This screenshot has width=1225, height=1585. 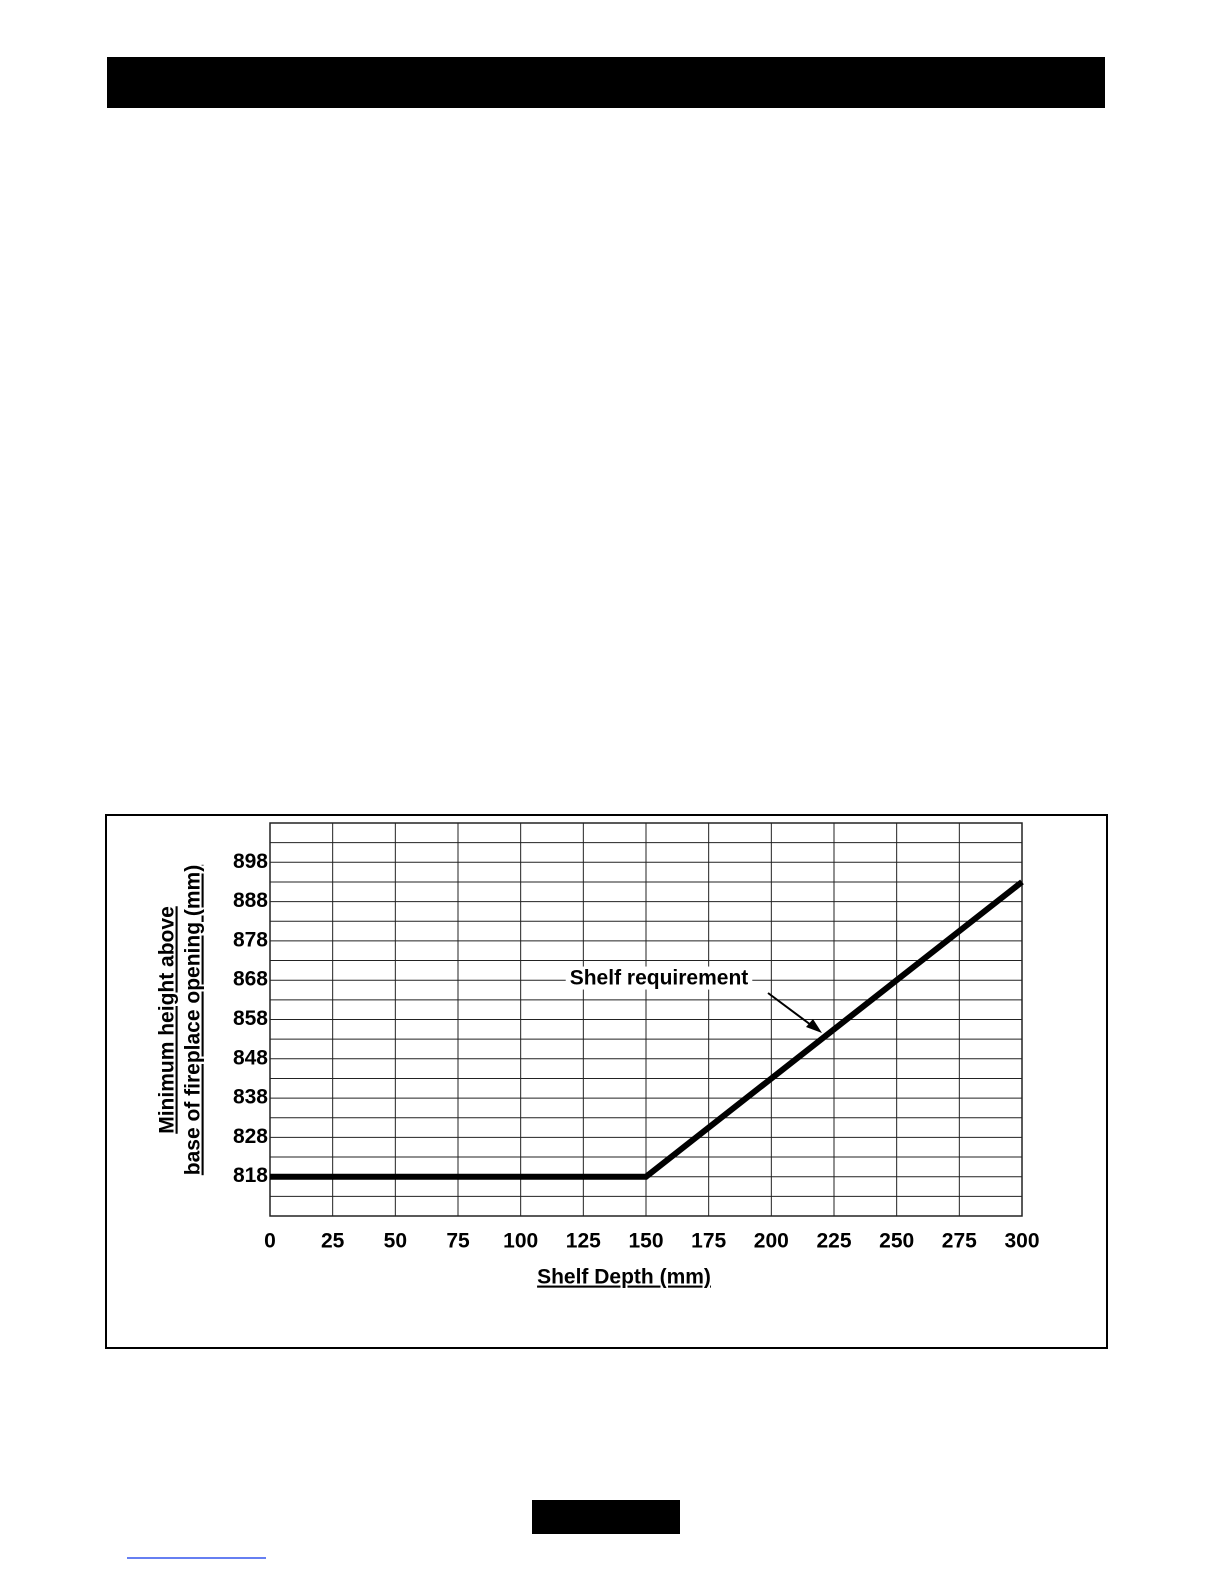 I want to click on header-bar, so click(x=606, y=82).